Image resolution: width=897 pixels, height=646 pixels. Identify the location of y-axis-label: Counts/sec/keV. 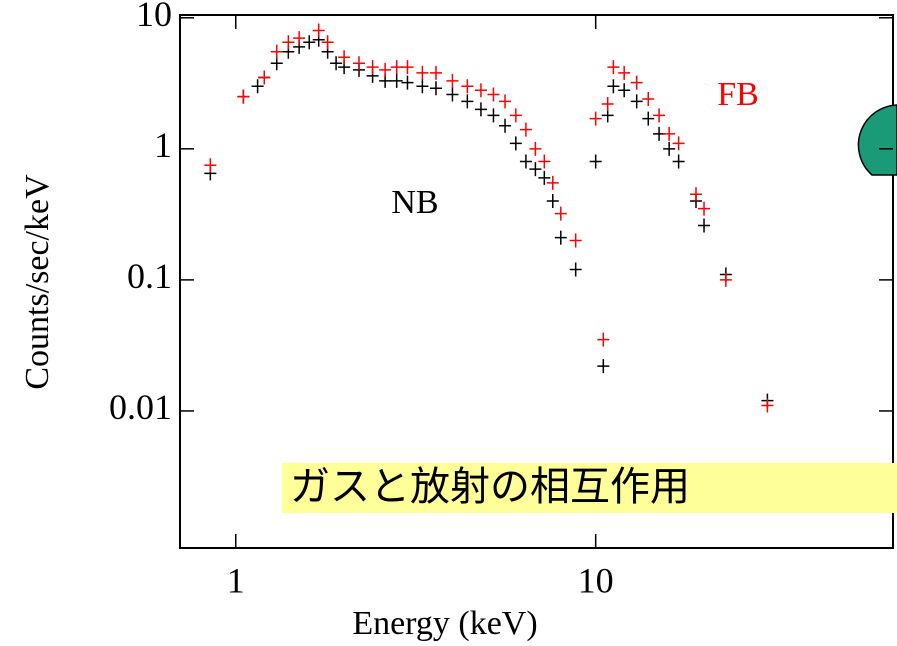
(37, 282).